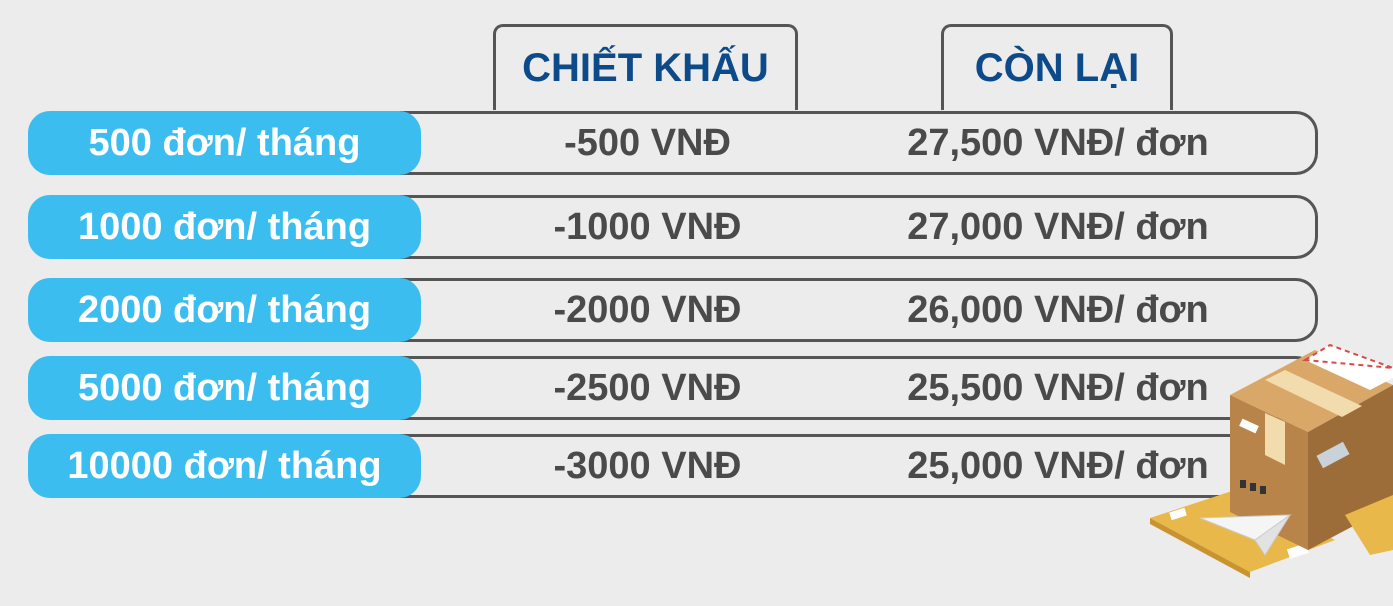  I want to click on discount-value: -500 VNĐ, so click(647, 142).